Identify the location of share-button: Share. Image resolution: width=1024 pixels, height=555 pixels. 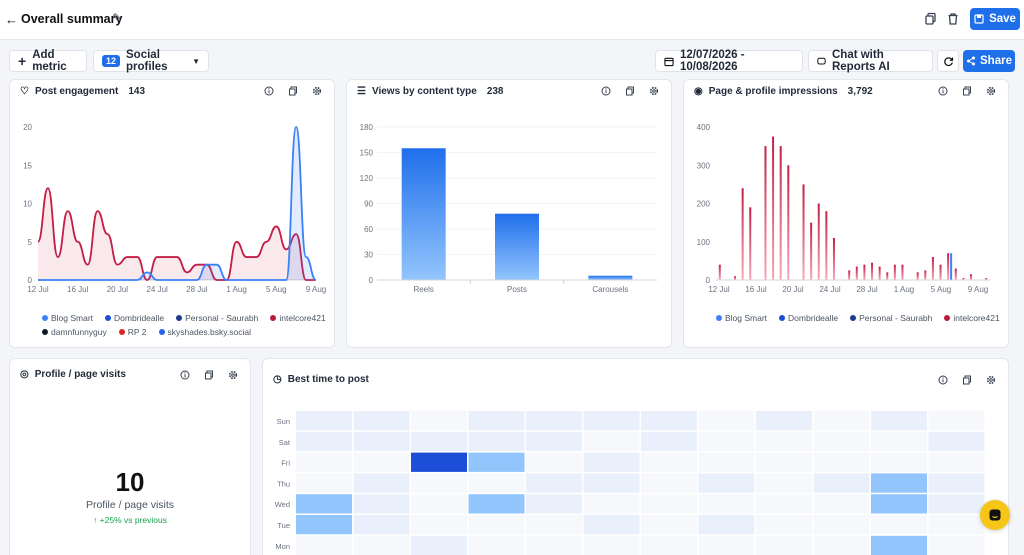
(989, 61).